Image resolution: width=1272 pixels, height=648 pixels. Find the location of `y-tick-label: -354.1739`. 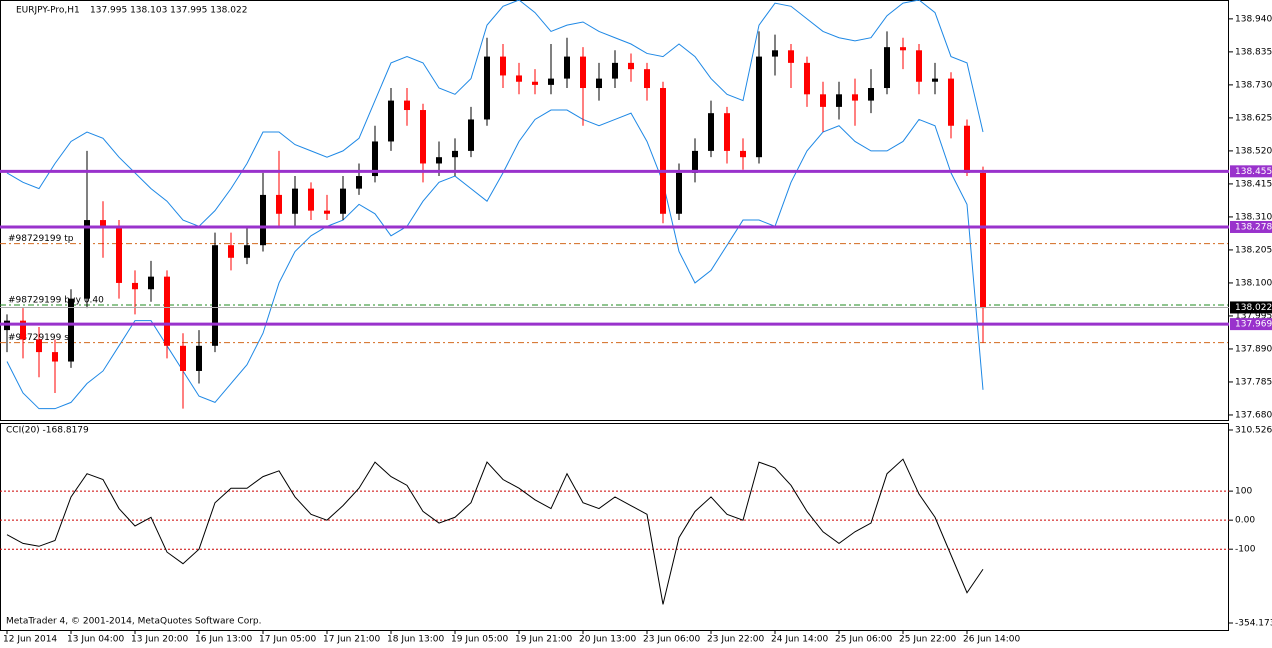

y-tick-label: -354.1739 is located at coordinates (1253, 623).